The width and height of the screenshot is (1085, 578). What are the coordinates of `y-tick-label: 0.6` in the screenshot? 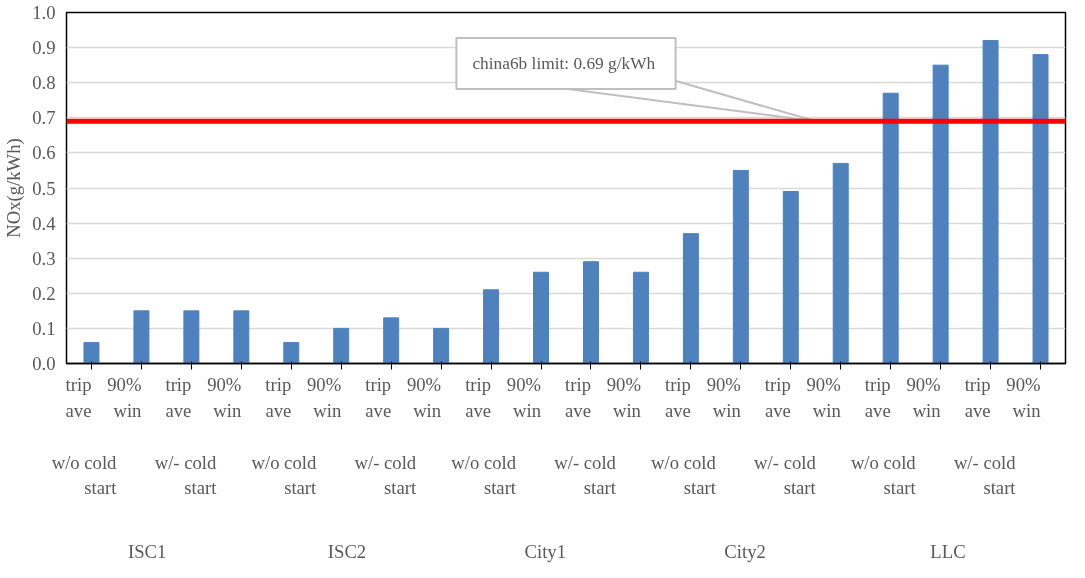 It's located at (44, 153).